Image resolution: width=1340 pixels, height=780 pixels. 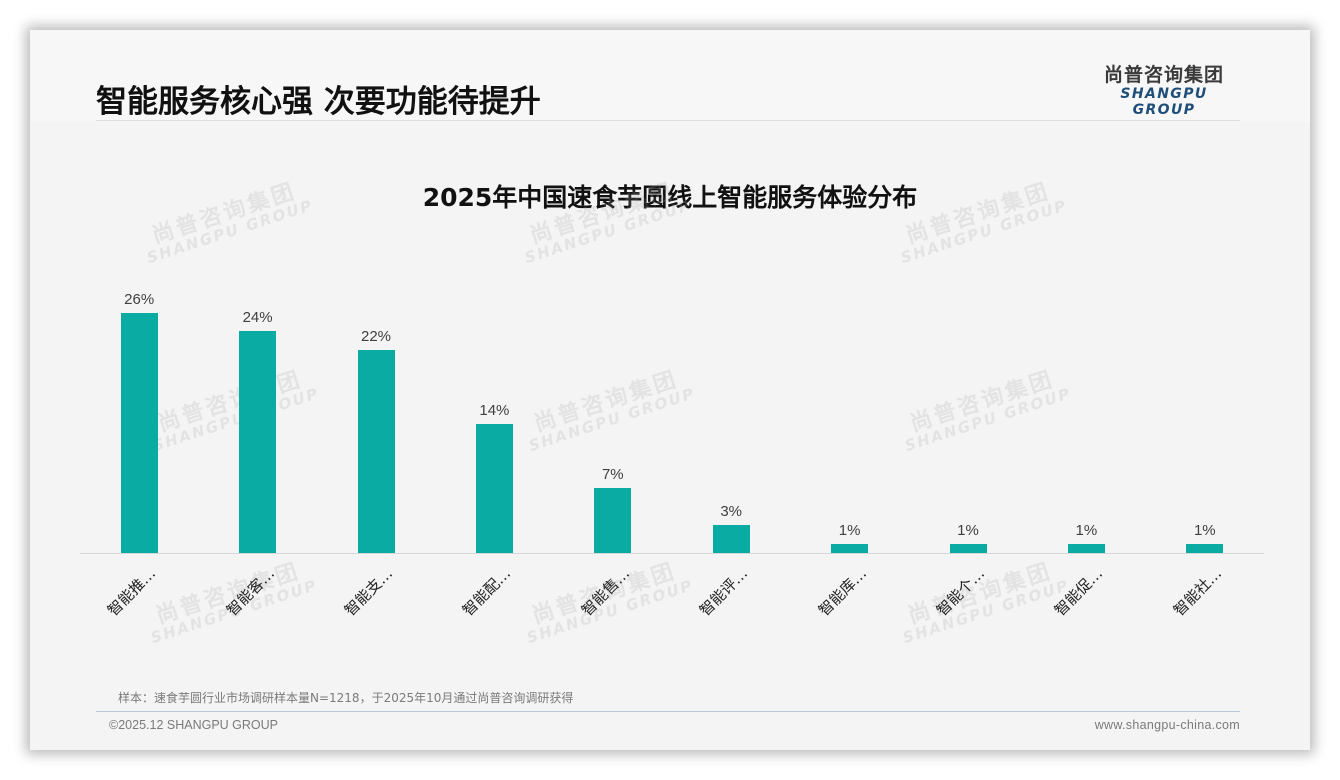 I want to click on copyright-text: ©2025.12 SHANGPU GROUP, so click(x=193, y=725).